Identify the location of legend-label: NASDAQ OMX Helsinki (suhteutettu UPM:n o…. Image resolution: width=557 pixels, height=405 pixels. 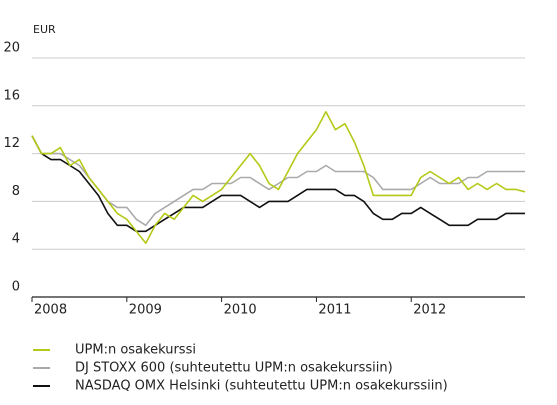
(261, 386).